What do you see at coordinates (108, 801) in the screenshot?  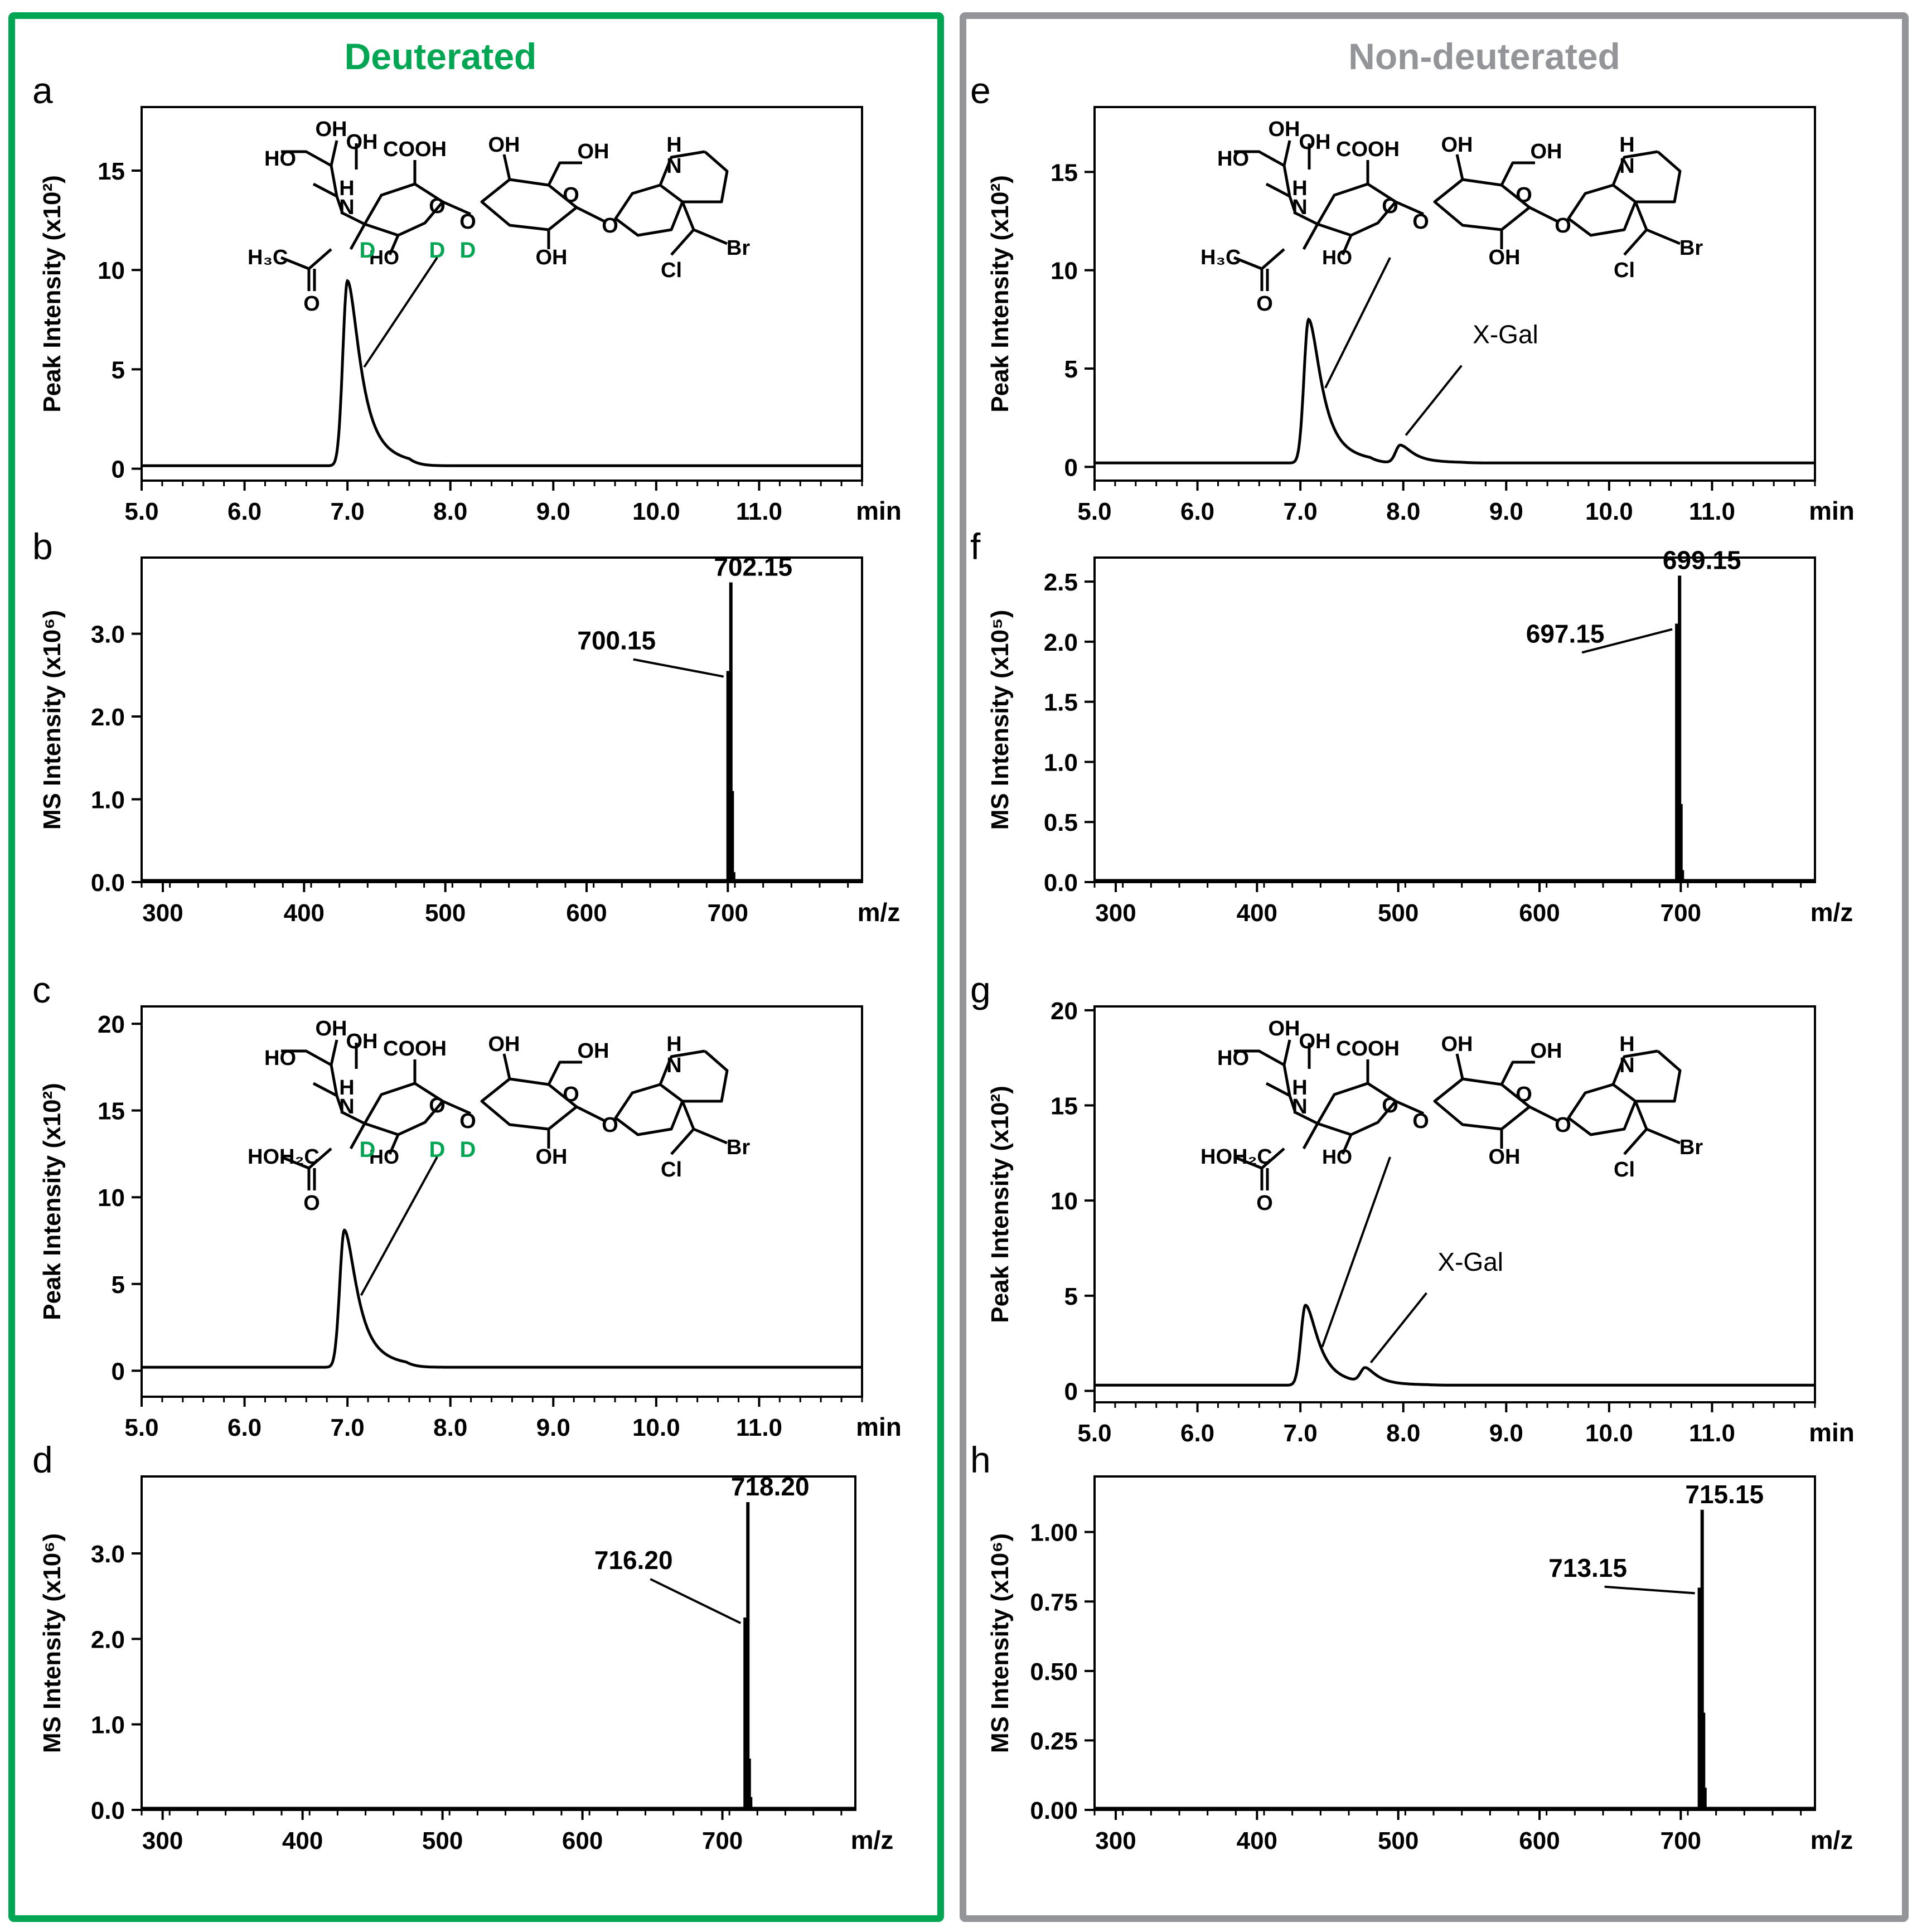 I see `y-tick-label: 1.0` at bounding box center [108, 801].